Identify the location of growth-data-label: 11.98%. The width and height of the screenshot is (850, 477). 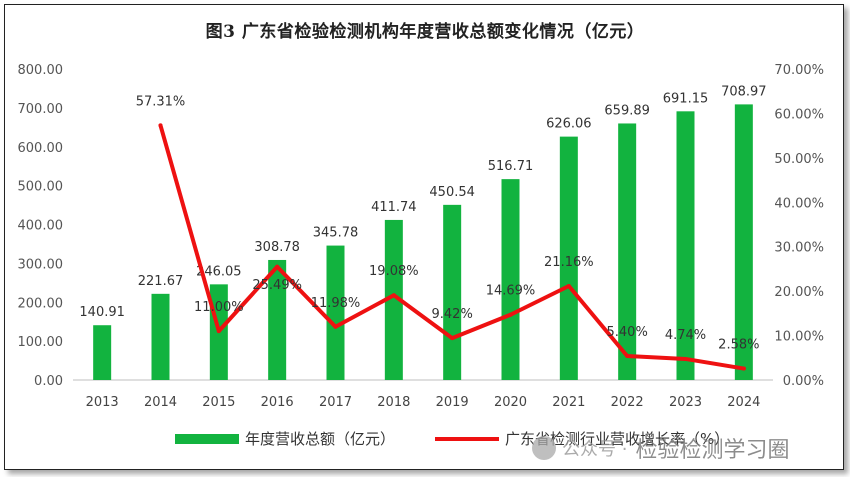
(336, 303).